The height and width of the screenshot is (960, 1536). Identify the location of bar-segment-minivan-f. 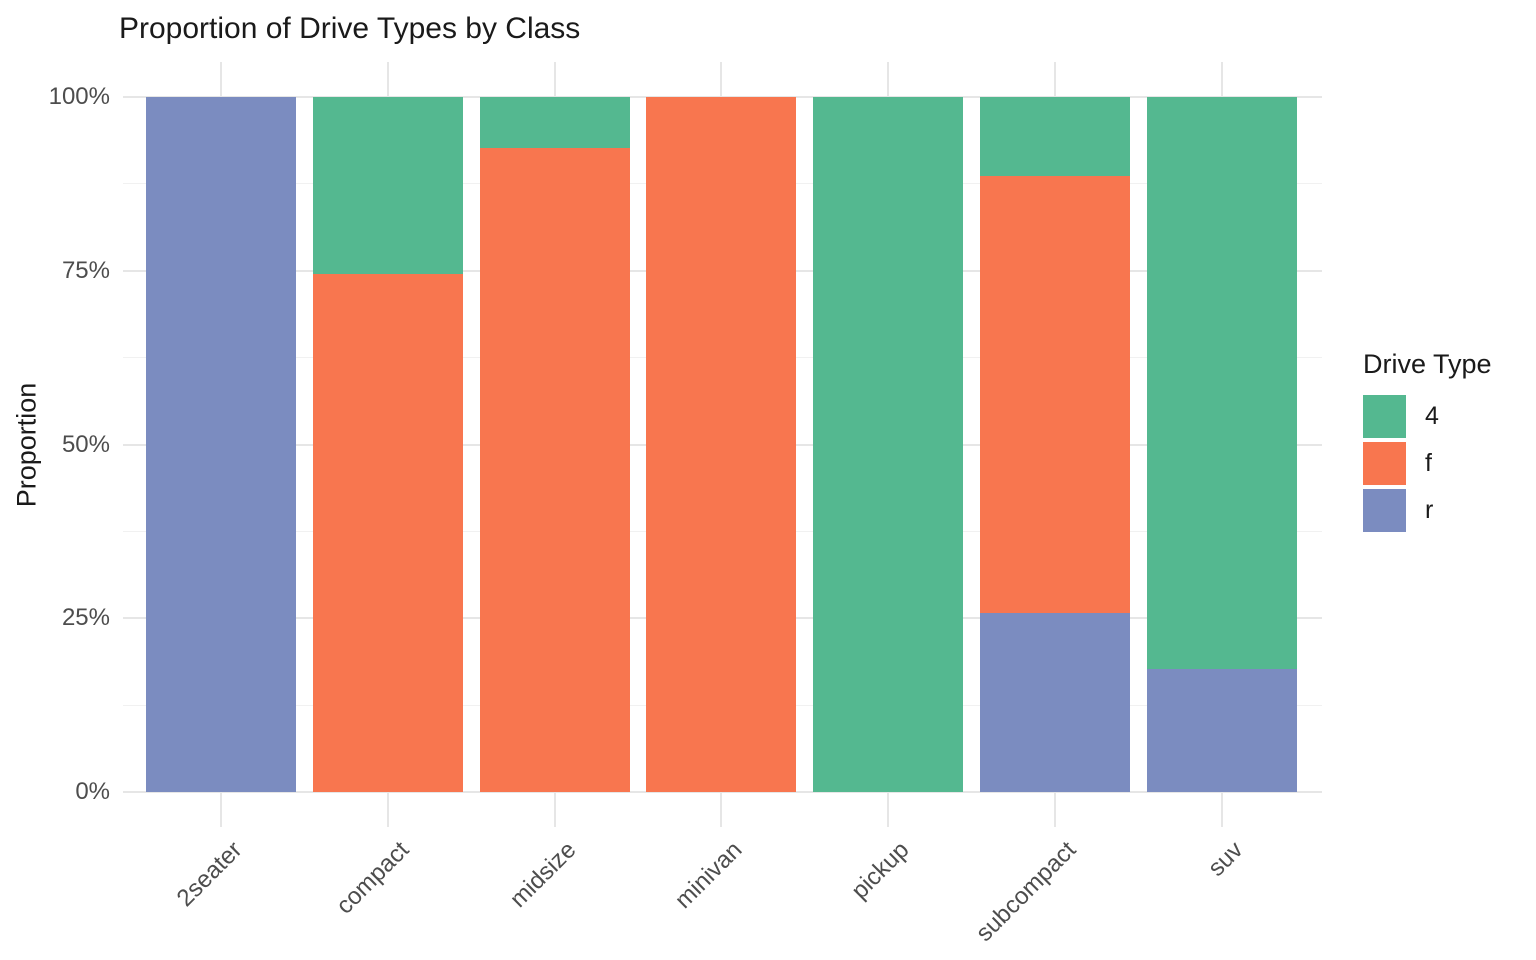
(721, 444).